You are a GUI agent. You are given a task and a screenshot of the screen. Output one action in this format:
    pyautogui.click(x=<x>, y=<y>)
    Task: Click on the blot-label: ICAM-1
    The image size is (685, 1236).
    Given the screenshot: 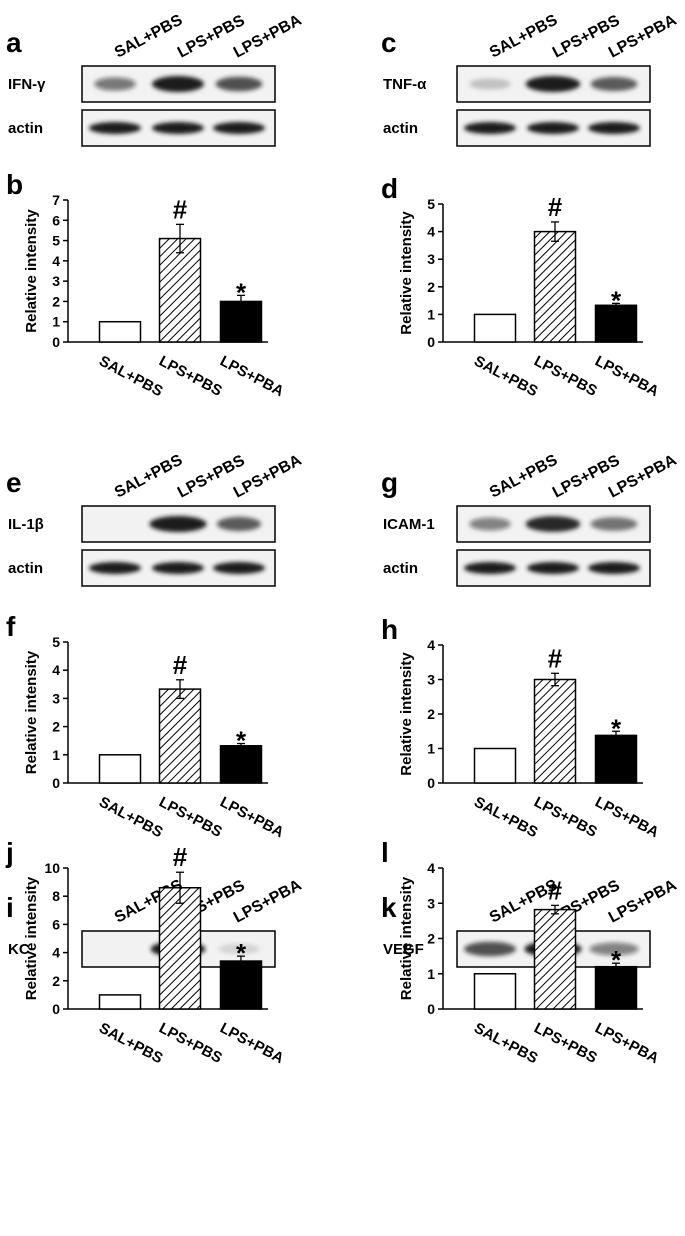 What is the action you would take?
    pyautogui.click(x=409, y=524)
    